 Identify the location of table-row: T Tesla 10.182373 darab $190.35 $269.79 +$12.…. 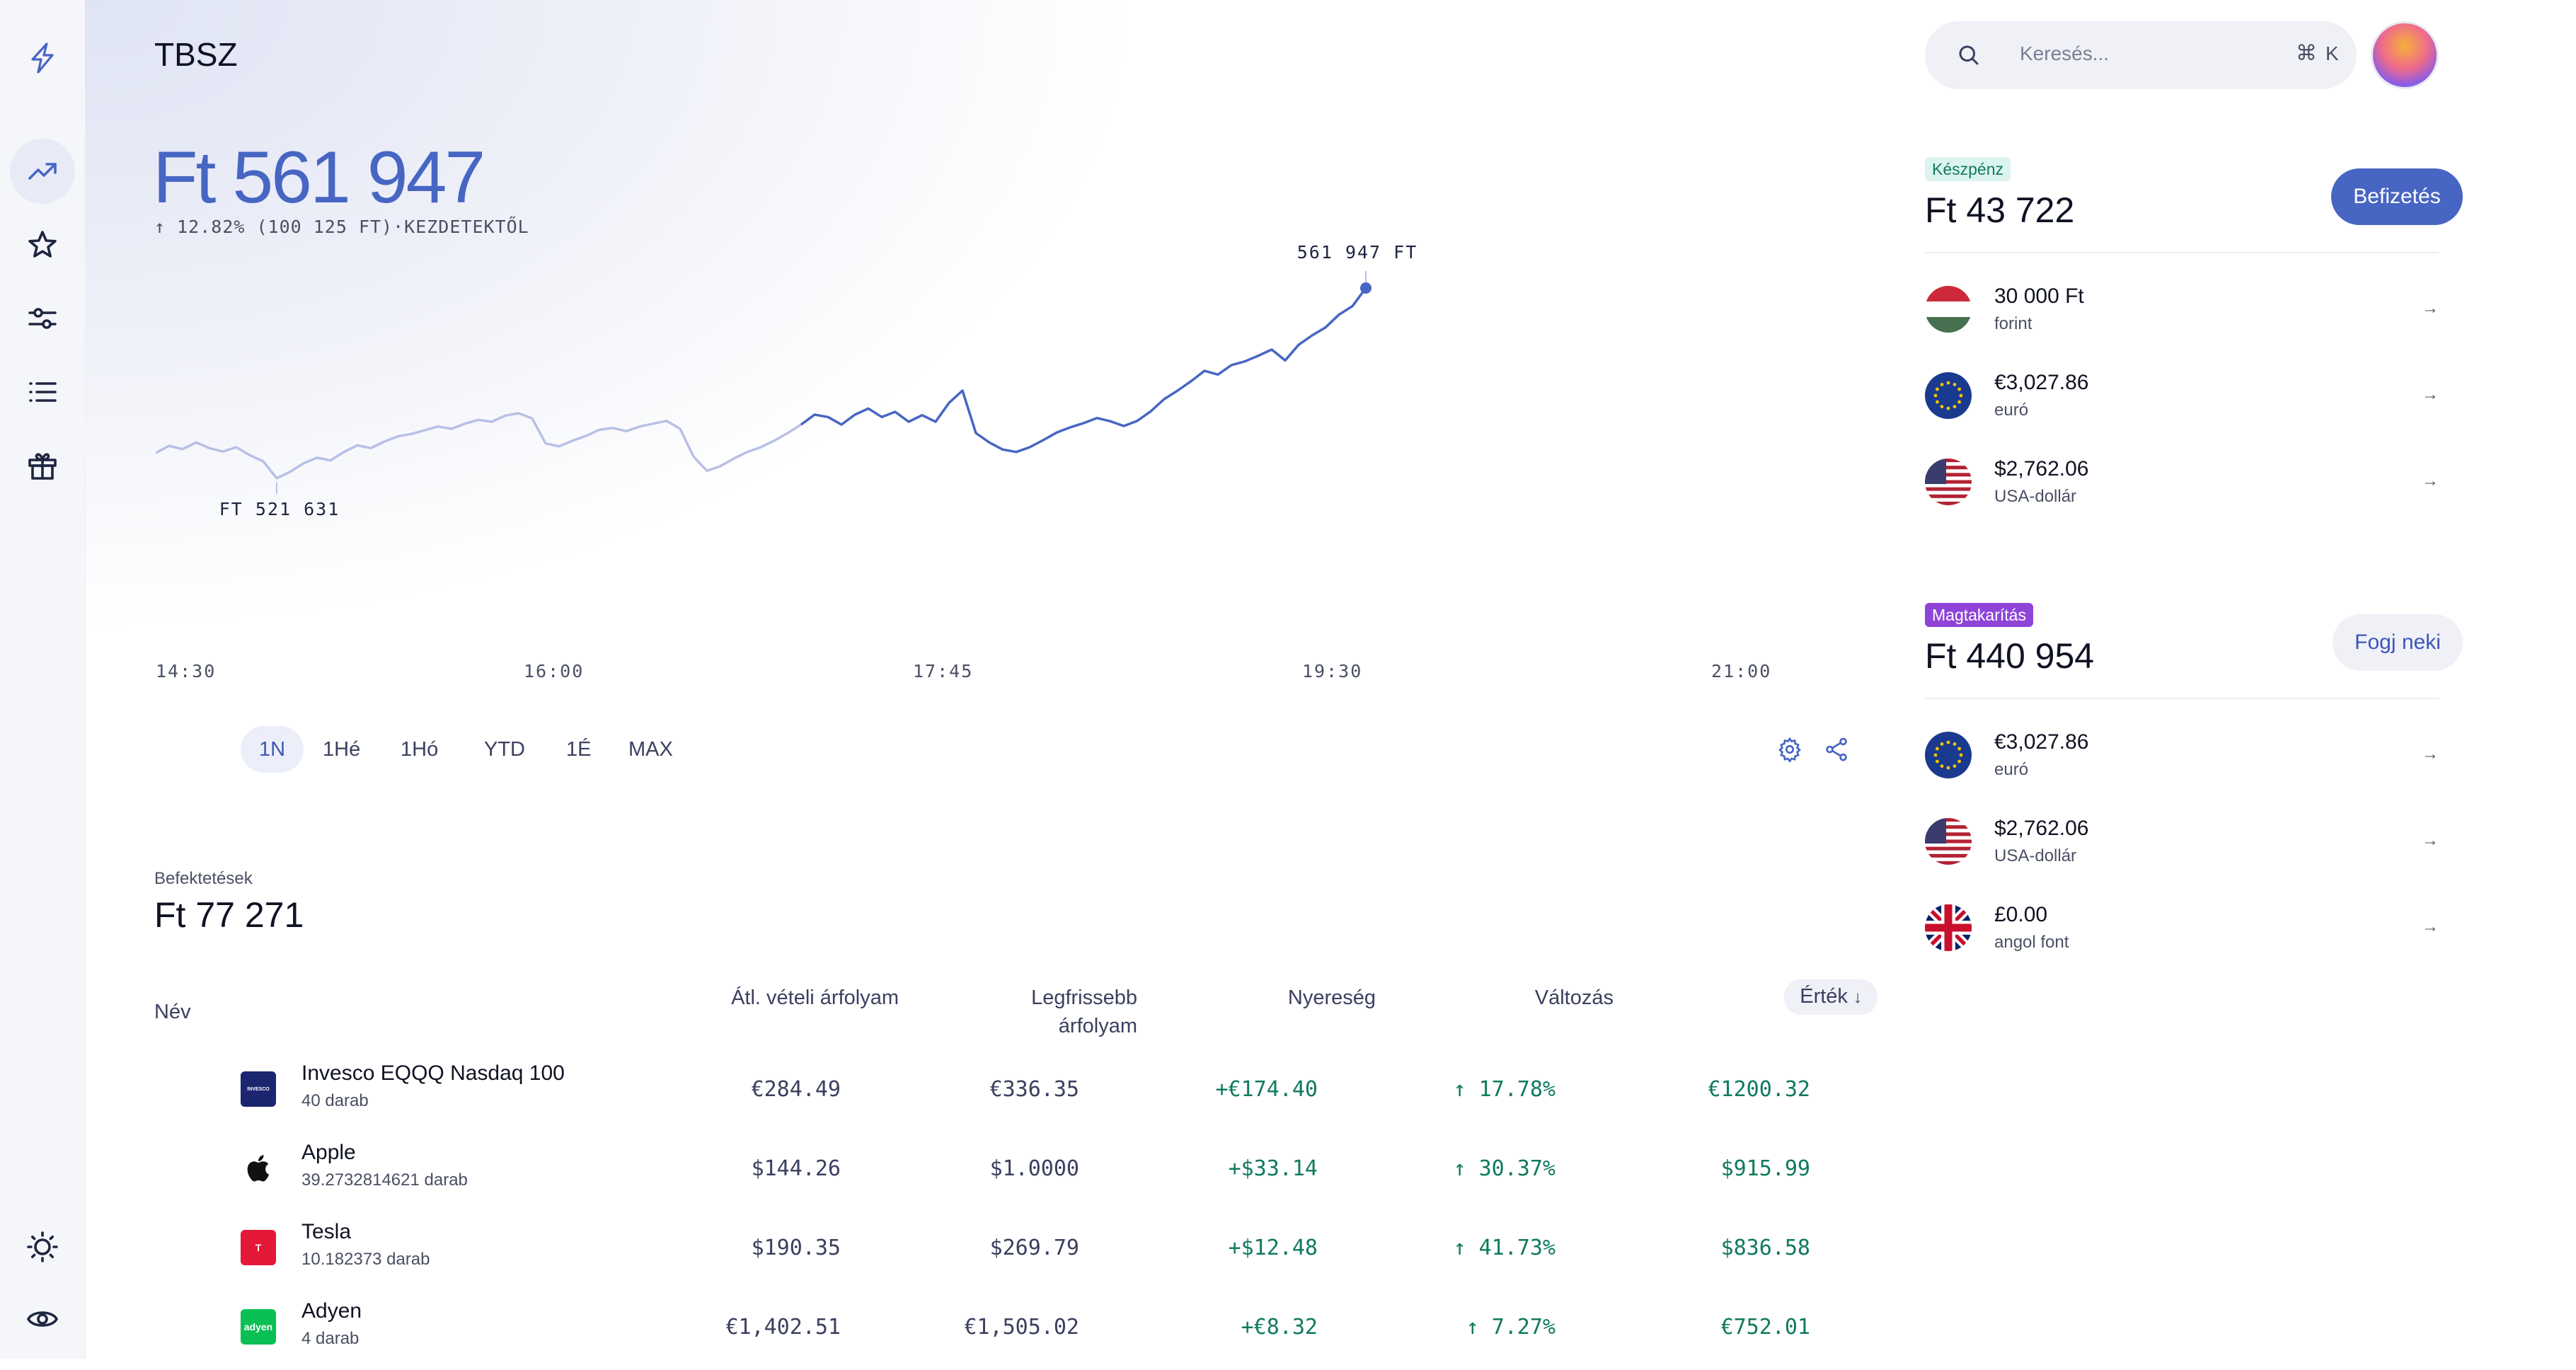
(1011, 1254).